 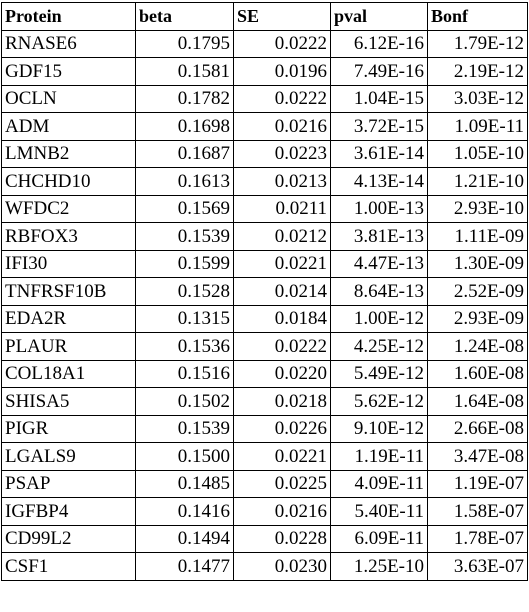 What do you see at coordinates (68, 291) in the screenshot?
I see `protein-cell: TNFRSF10B` at bounding box center [68, 291].